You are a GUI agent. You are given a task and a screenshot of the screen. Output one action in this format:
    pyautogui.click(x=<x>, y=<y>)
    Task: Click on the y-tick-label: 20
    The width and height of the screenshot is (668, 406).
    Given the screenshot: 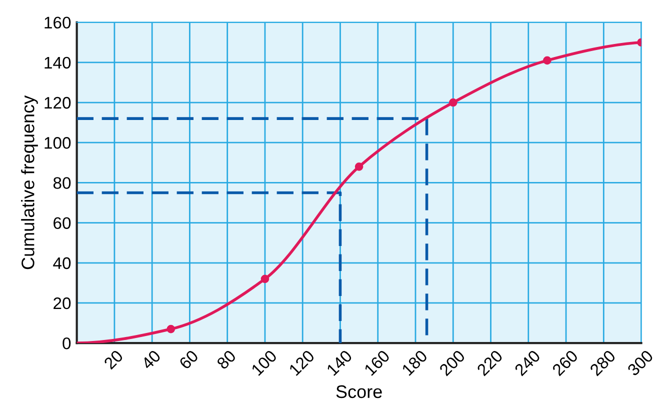 What is the action you would take?
    pyautogui.click(x=62, y=303)
    